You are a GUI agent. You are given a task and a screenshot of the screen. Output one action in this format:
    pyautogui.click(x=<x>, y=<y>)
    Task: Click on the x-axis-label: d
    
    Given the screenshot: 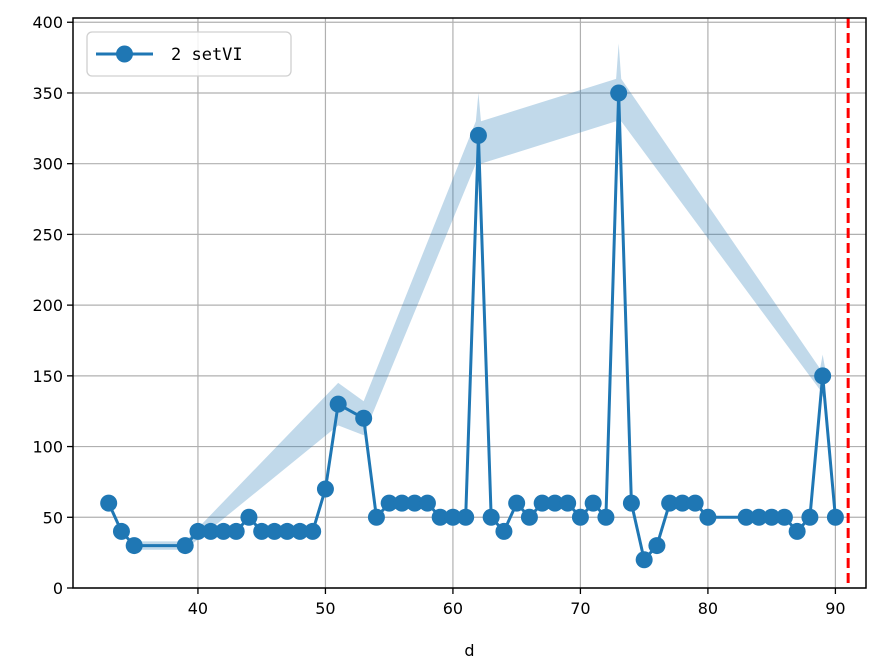 What is the action you would take?
    pyautogui.click(x=469, y=650)
    